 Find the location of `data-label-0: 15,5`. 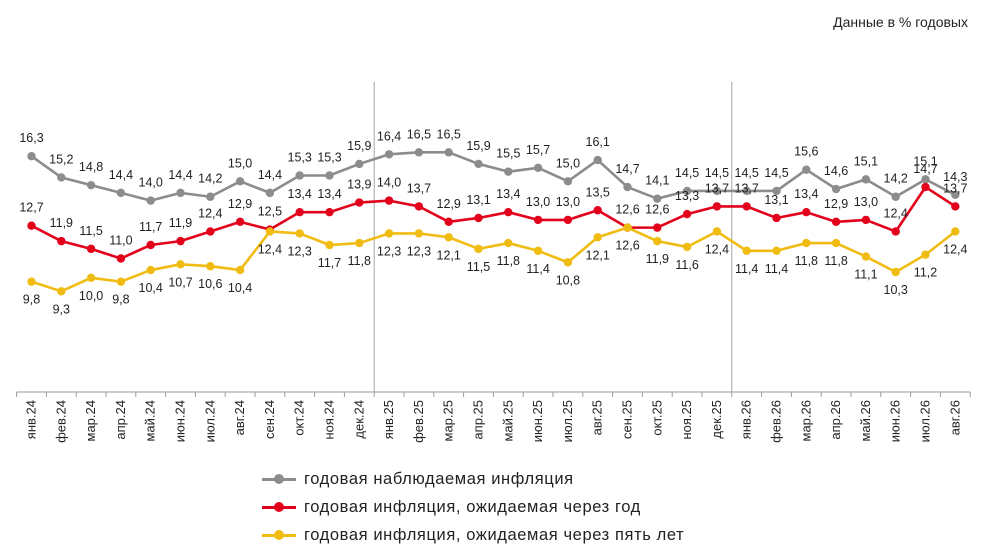

data-label-0: 15,5 is located at coordinates (508, 154).